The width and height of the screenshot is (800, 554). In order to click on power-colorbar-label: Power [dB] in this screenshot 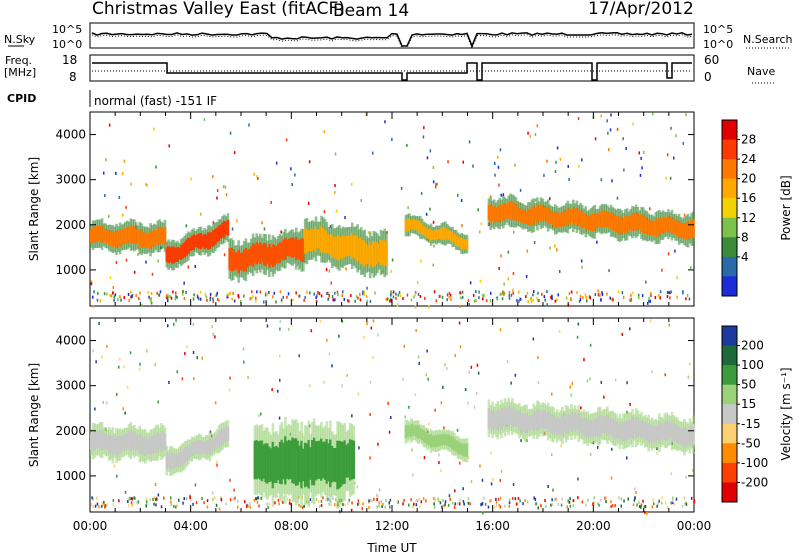, I will do `click(786, 207)`.